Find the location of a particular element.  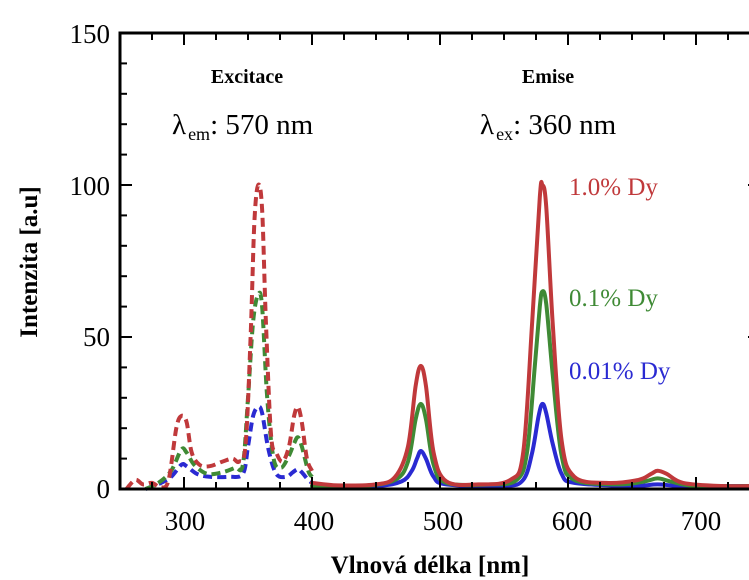

y-tick-label: 100 is located at coordinates (90, 186).